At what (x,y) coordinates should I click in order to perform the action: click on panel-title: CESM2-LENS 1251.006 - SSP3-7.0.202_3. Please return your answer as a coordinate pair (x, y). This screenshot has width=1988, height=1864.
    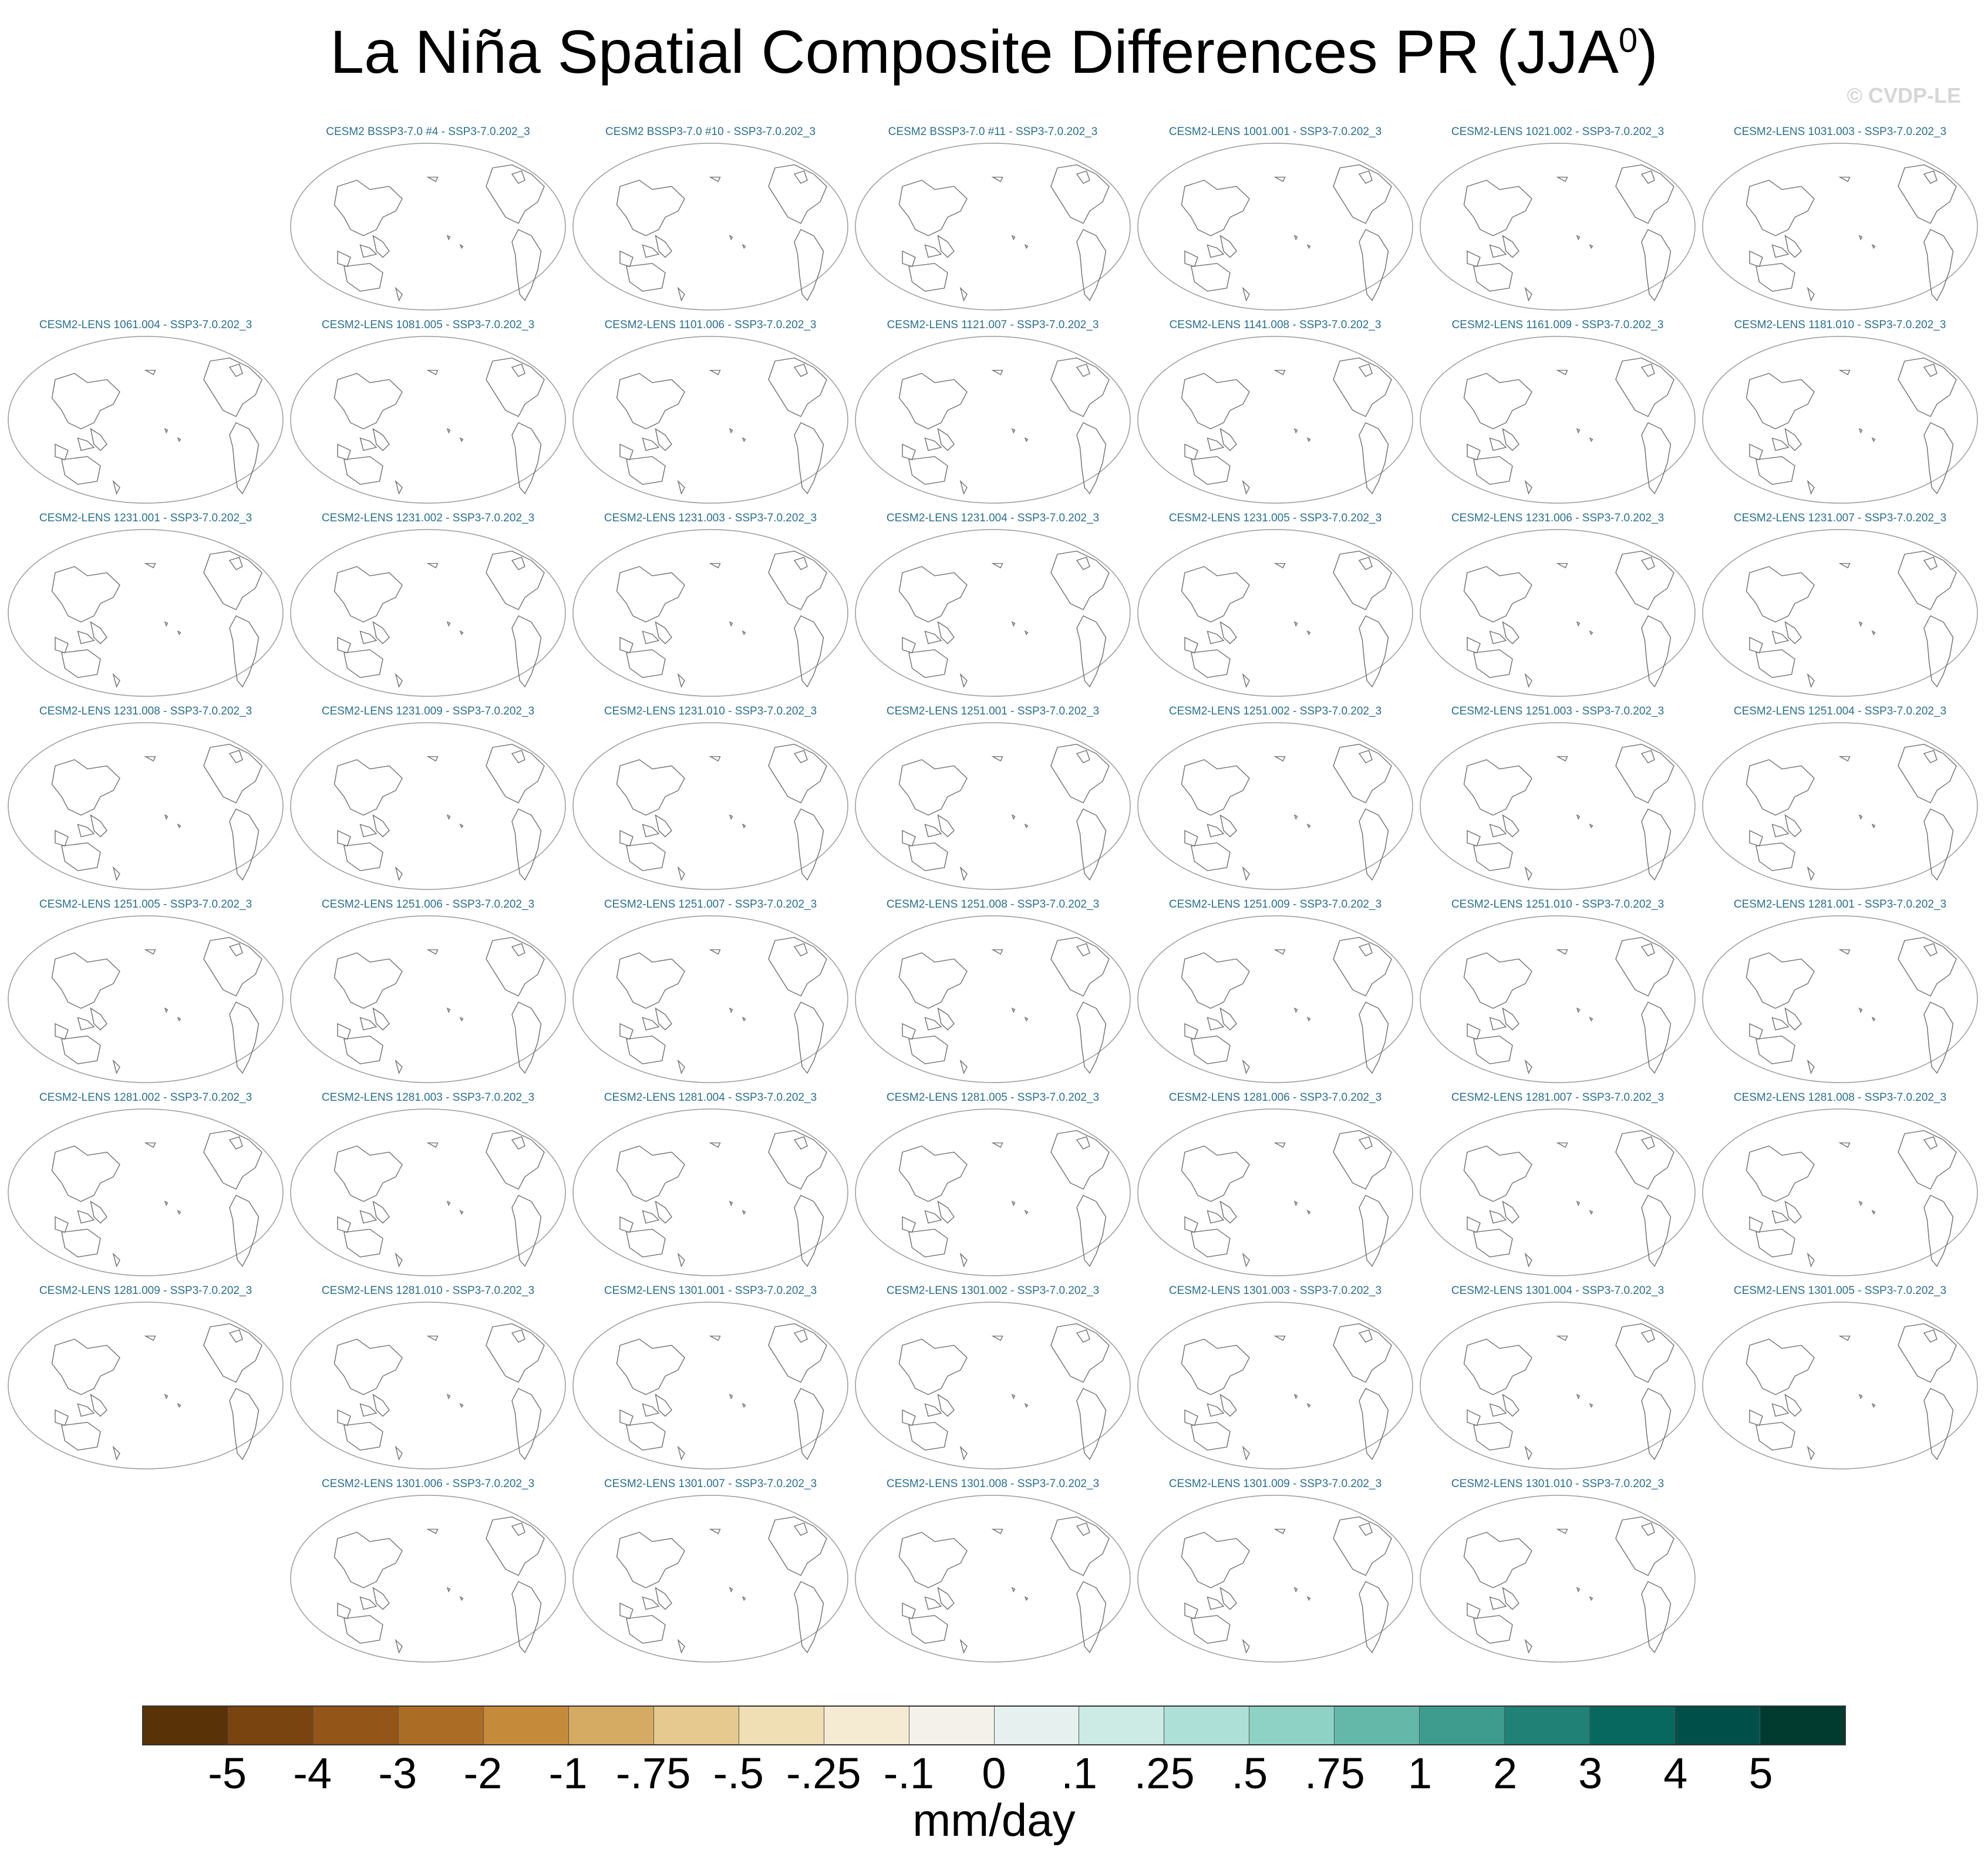
    Looking at the image, I should click on (428, 905).